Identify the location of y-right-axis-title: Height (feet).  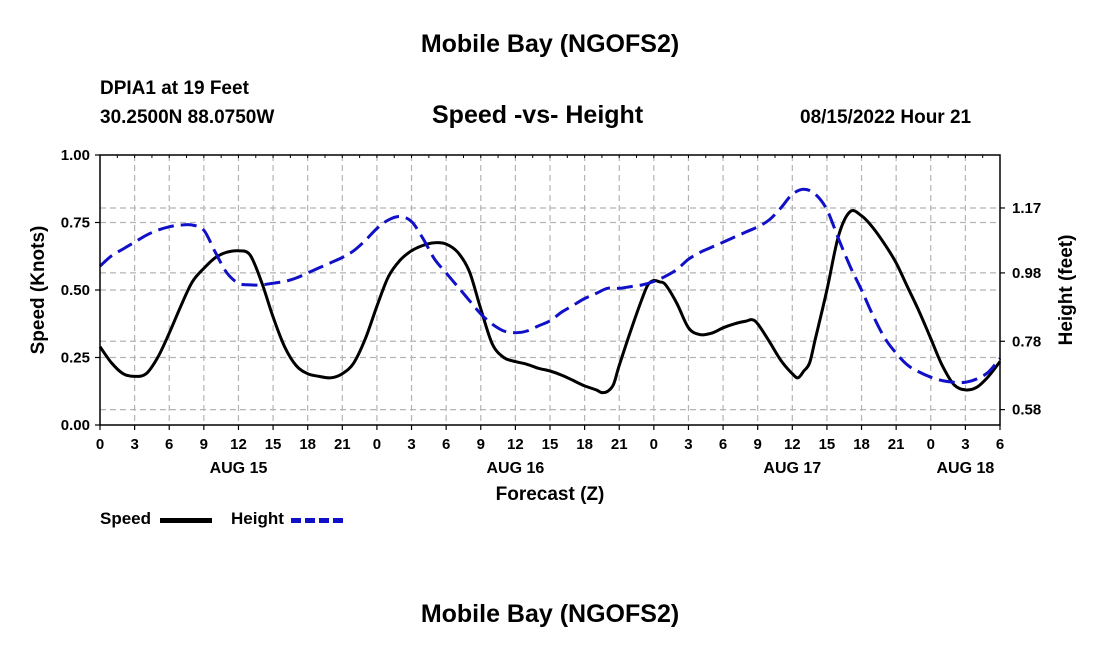
(1066, 290).